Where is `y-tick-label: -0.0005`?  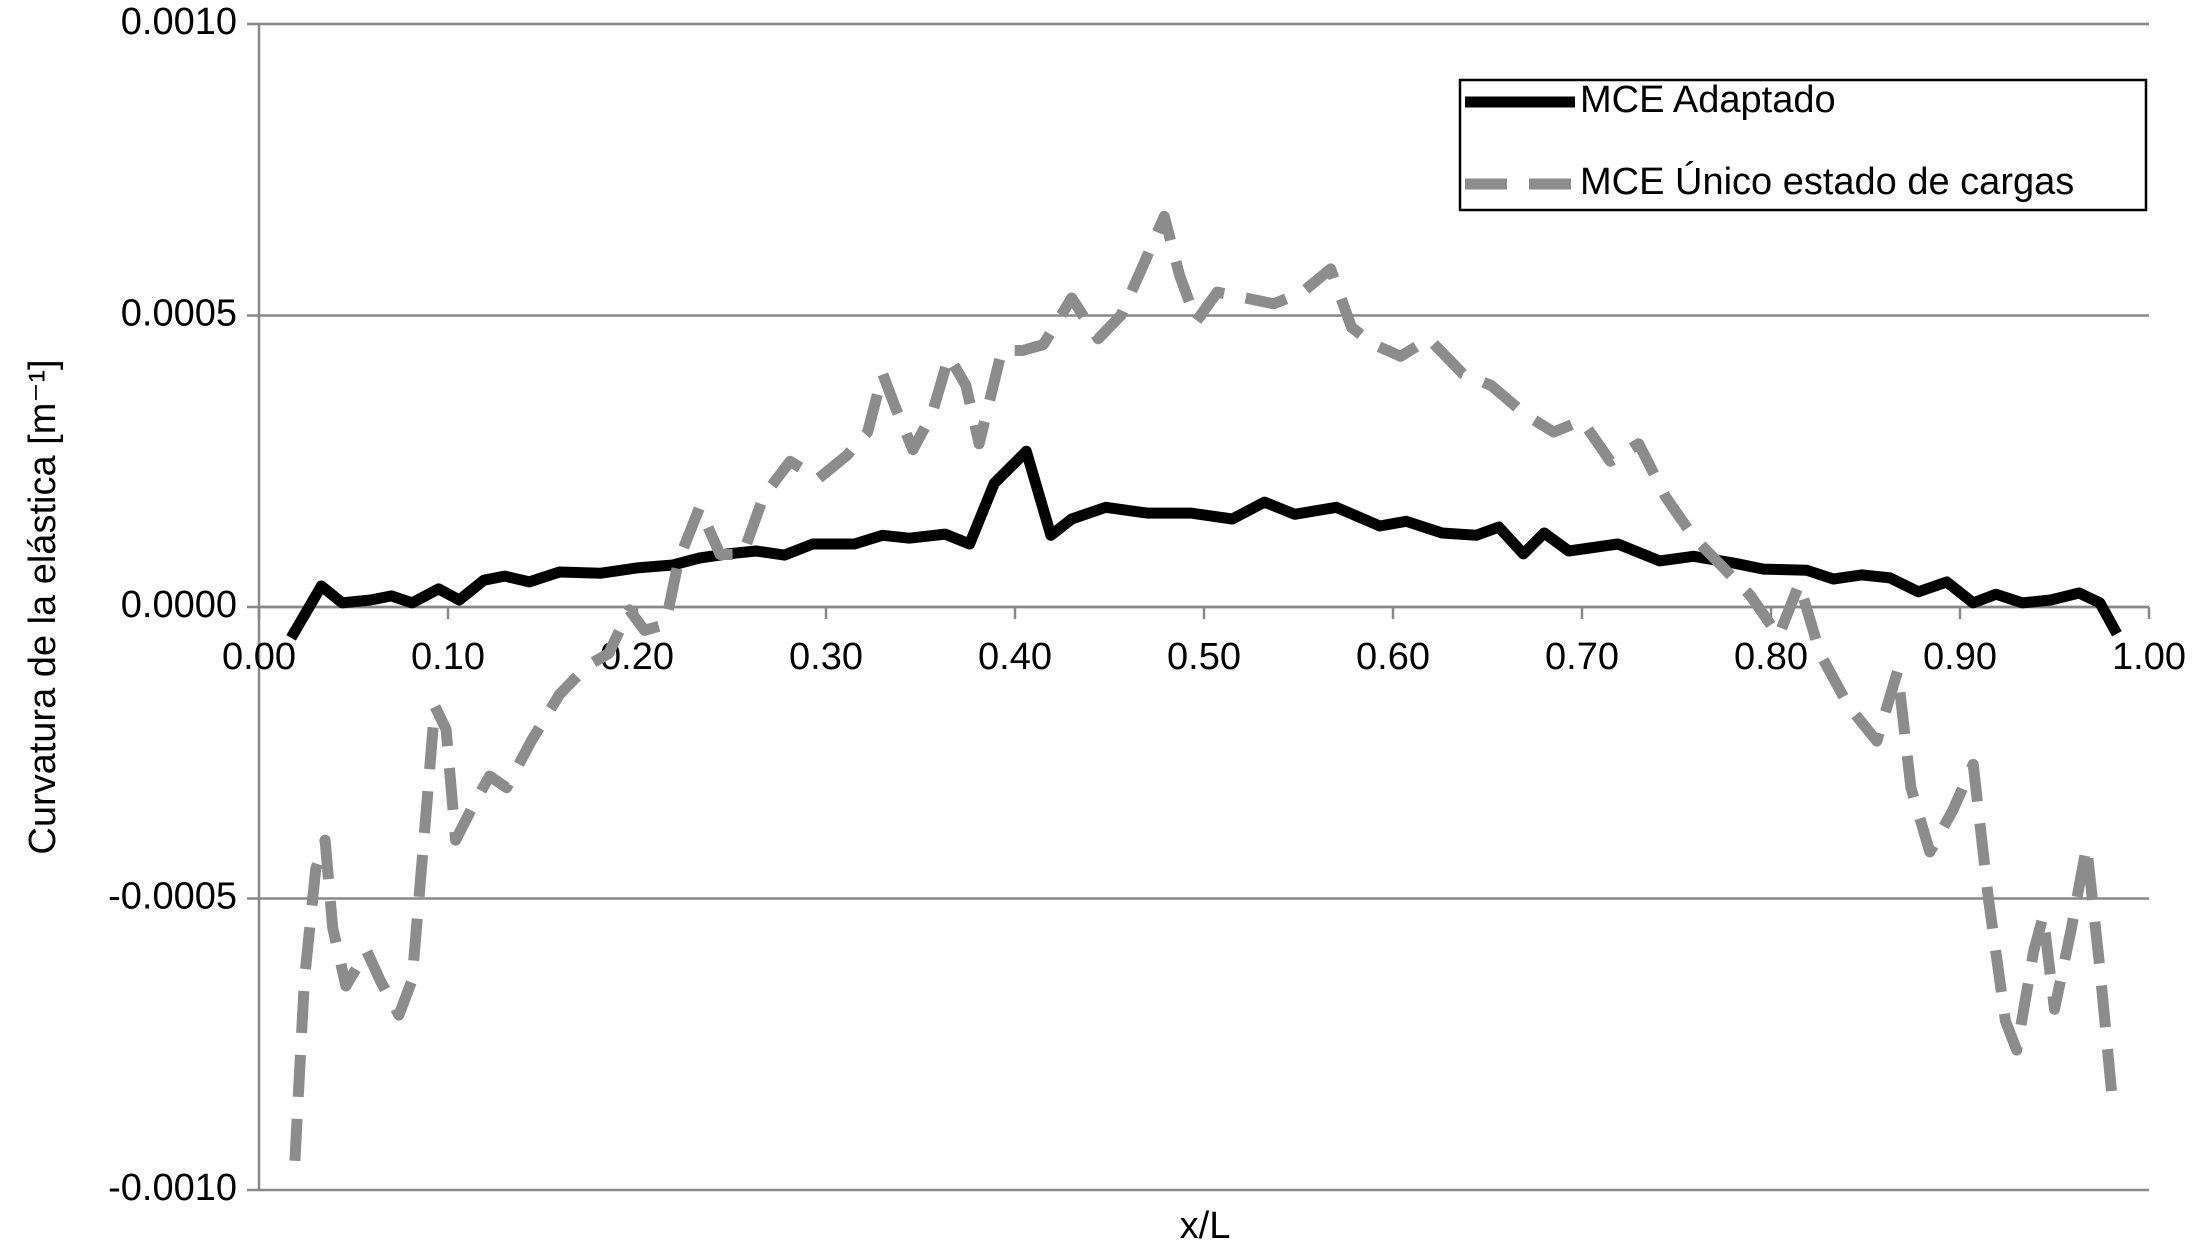 y-tick-label: -0.0005 is located at coordinates (172, 897).